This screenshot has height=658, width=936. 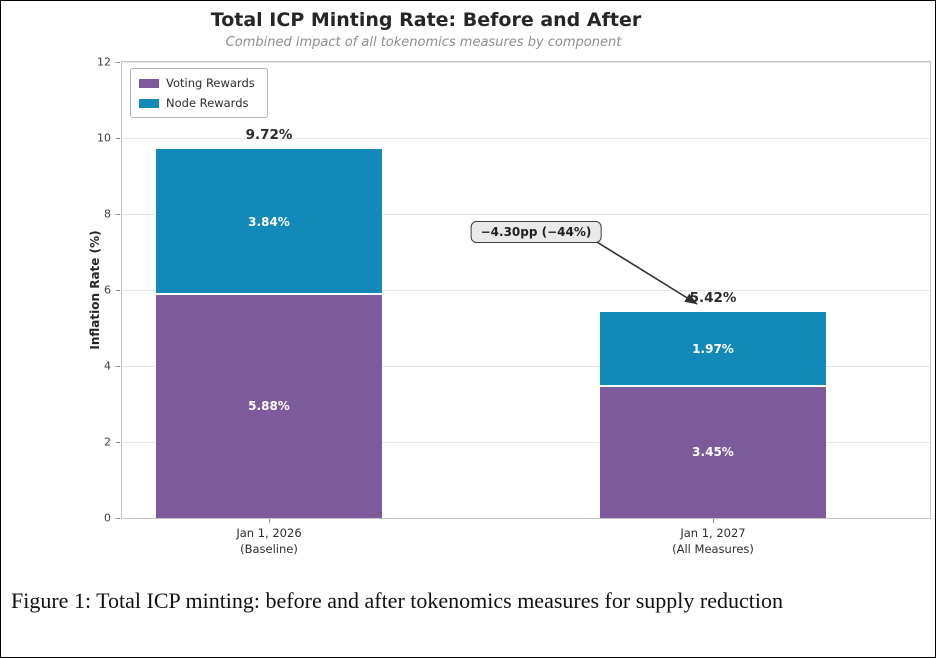 I want to click on chart-title: Total ICP Minting Rate: Before and After, so click(x=426, y=20).